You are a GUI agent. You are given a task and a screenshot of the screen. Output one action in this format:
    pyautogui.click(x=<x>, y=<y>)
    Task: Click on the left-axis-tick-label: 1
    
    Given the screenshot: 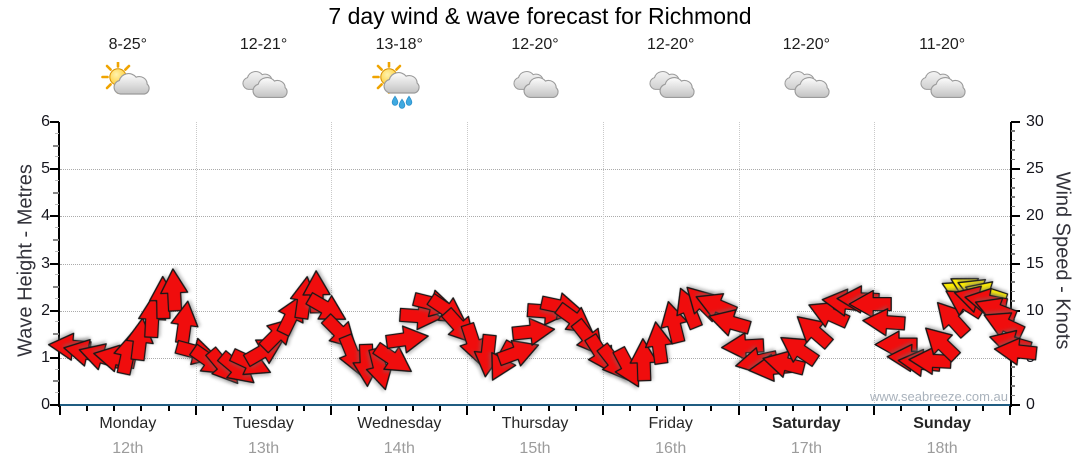 What is the action you would take?
    pyautogui.click(x=45, y=357)
    